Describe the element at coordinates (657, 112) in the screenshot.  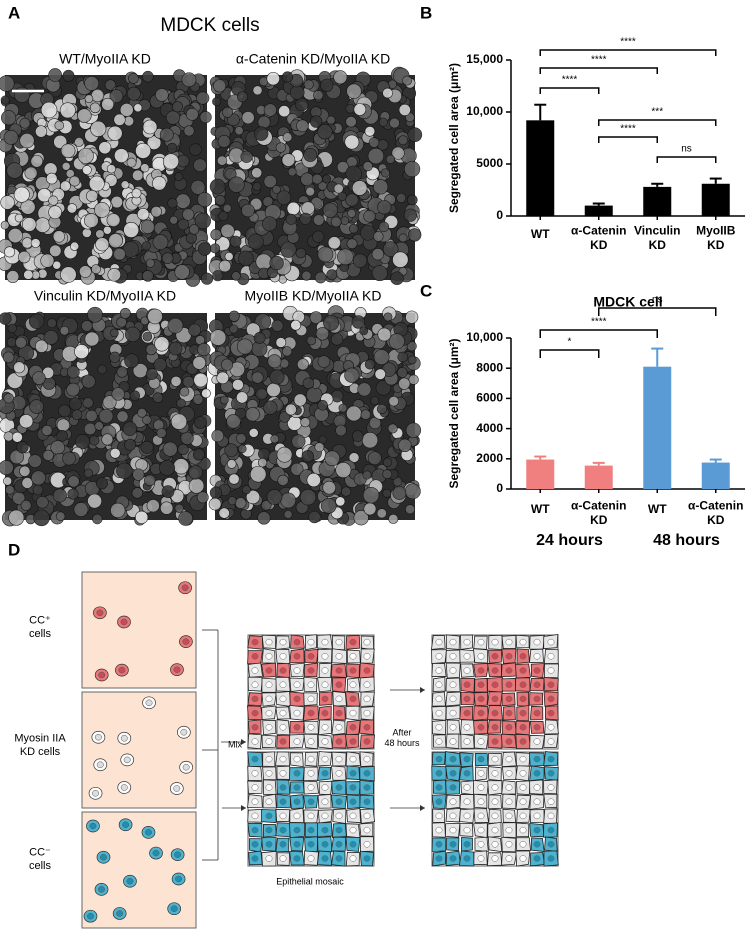
I see `significance-label: ***` at that location.